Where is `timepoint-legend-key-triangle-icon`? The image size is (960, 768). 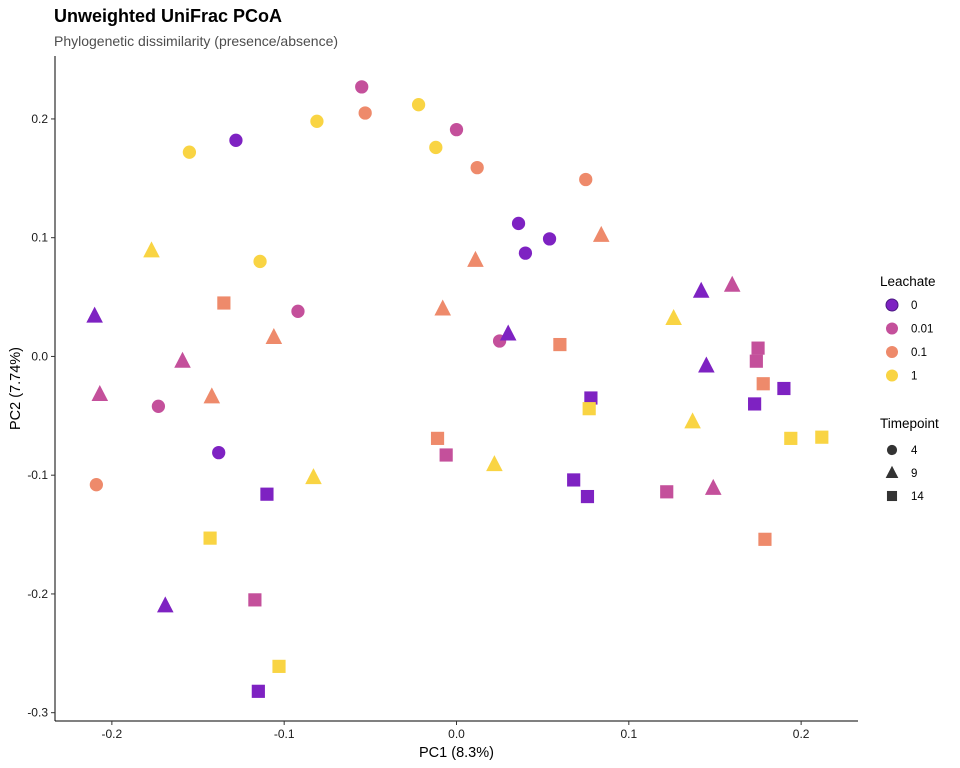 timepoint-legend-key-triangle-icon is located at coordinates (892, 472).